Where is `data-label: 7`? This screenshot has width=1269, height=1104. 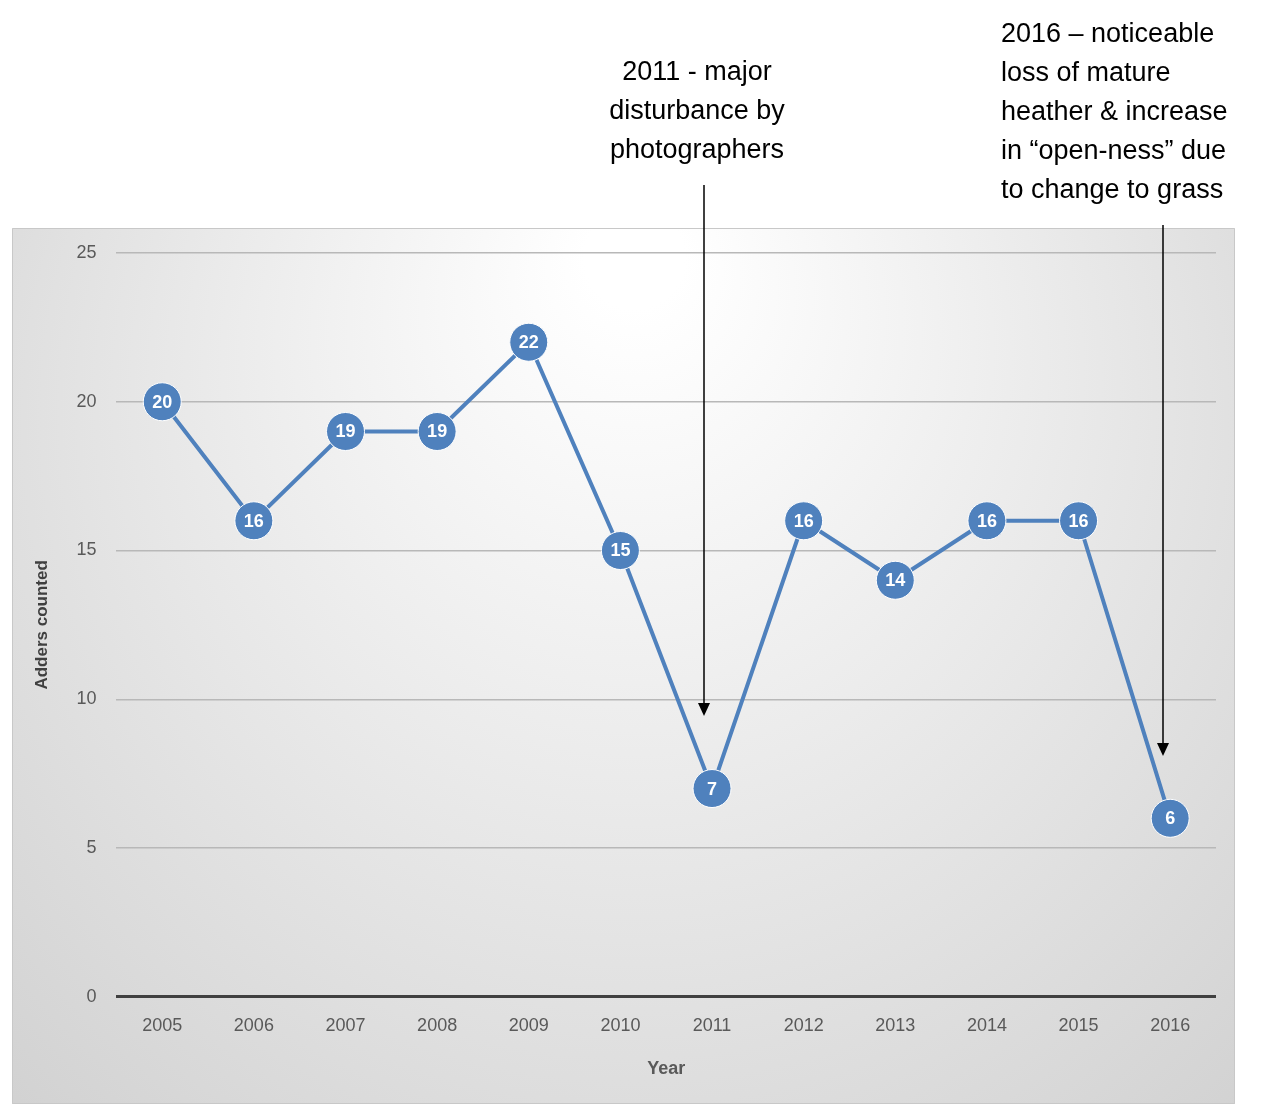 data-label: 7 is located at coordinates (712, 788).